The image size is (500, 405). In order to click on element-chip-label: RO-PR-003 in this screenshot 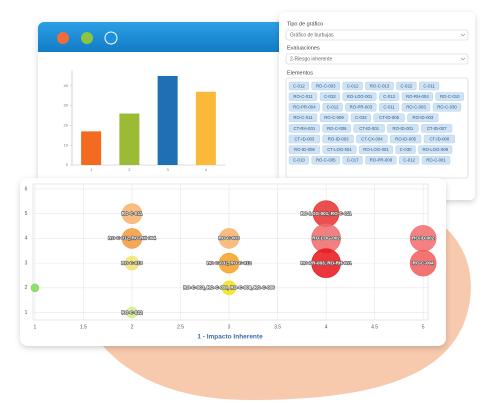, I will do `click(361, 107)`.